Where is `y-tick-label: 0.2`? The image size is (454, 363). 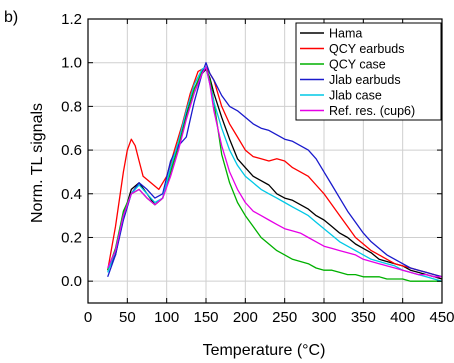 y-tick-label: 0.2 is located at coordinates (71, 237).